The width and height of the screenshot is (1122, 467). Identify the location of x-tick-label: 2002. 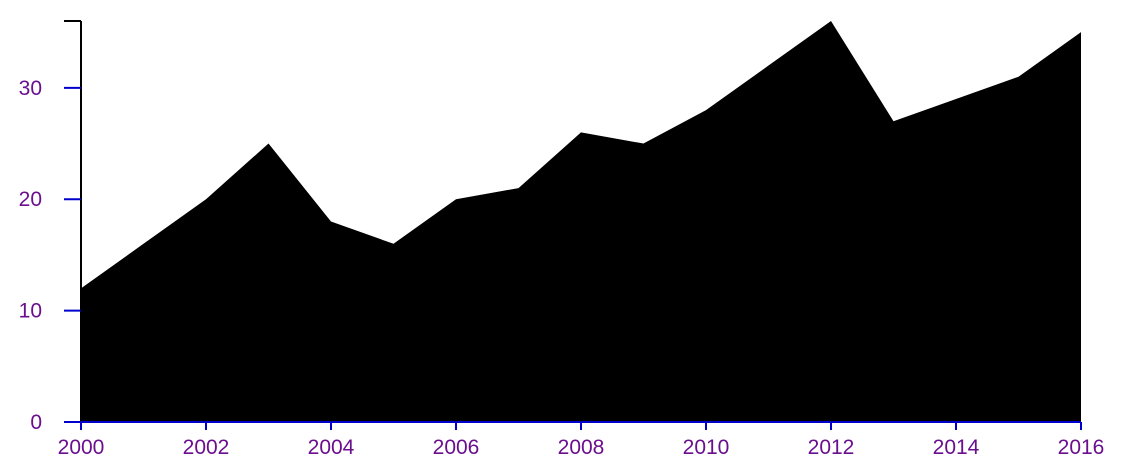
(206, 447).